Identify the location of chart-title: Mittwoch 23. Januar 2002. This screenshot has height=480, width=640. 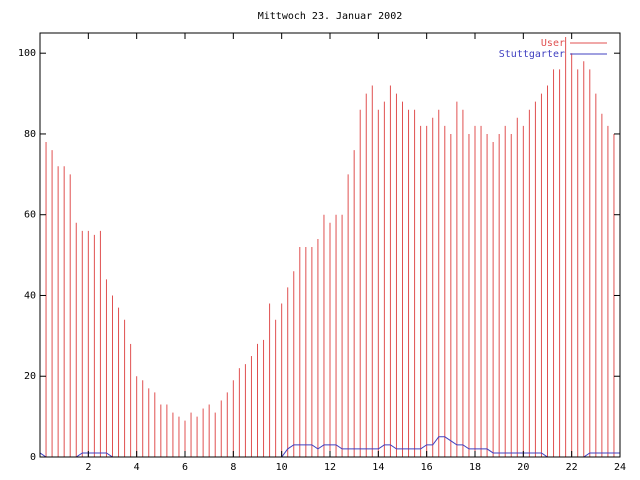
(330, 16).